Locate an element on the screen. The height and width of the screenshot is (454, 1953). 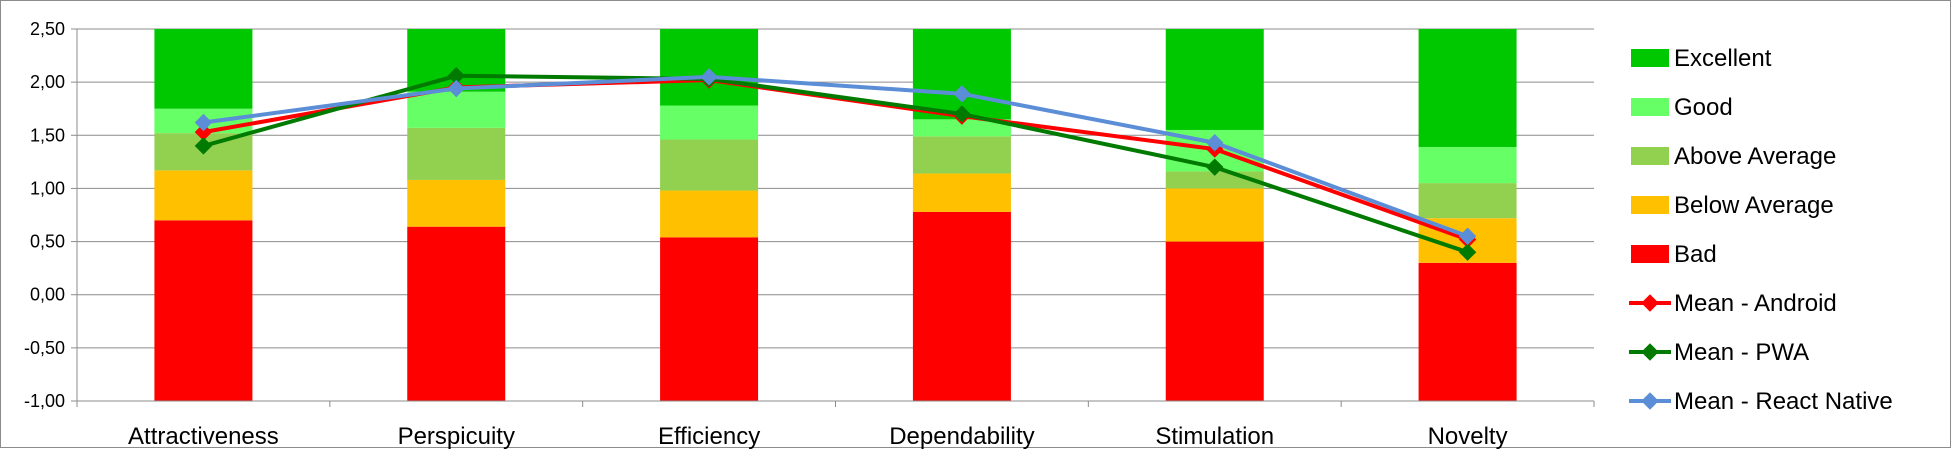
legend-label: Good is located at coordinates (1703, 107).